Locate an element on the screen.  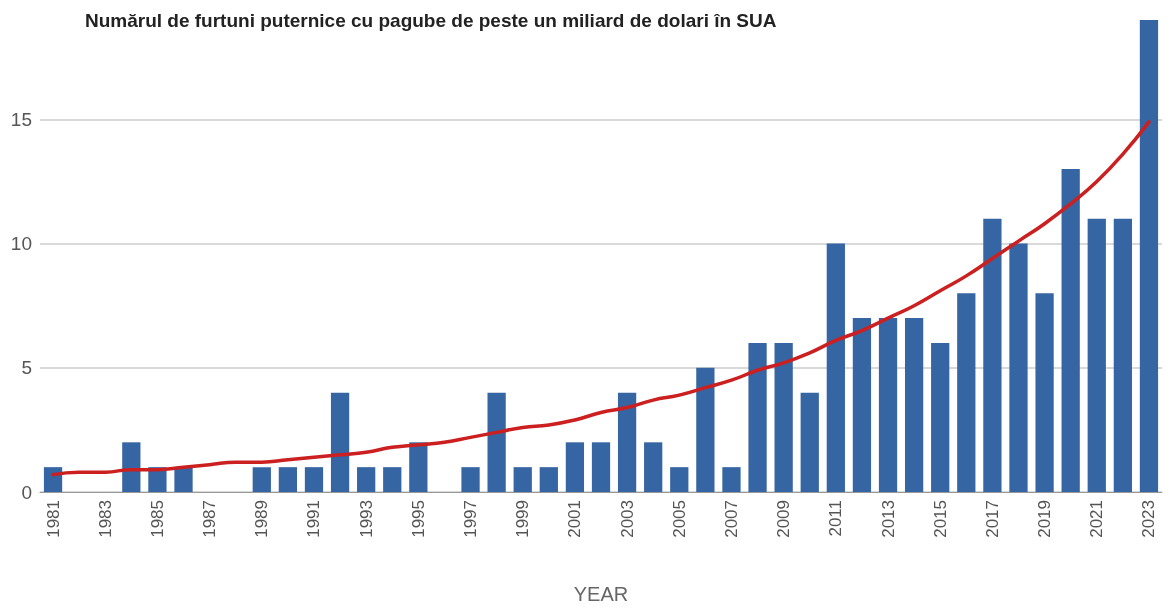
x-tick-label: 1995 is located at coordinates (418, 519).